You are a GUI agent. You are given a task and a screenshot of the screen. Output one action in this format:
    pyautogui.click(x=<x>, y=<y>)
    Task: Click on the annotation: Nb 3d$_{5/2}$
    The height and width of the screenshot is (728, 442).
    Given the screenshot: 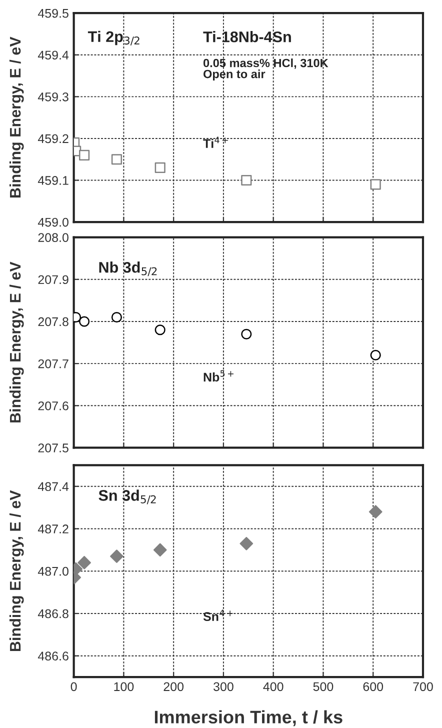 What is the action you would take?
    pyautogui.click(x=128, y=269)
    